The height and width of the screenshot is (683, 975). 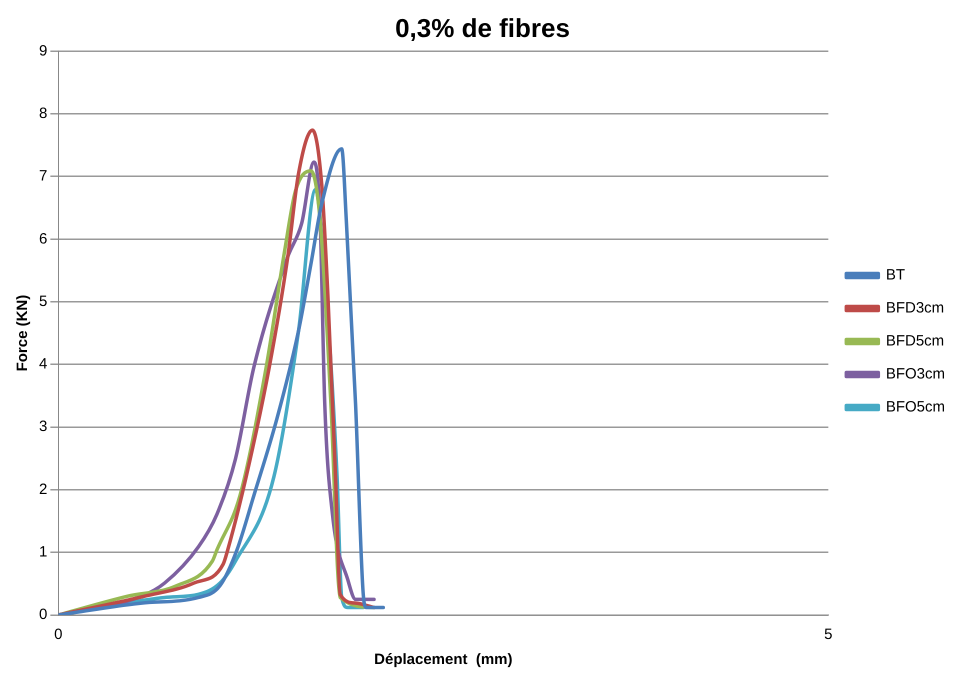 What do you see at coordinates (43, 489) in the screenshot?
I see `y-tick-label: 2` at bounding box center [43, 489].